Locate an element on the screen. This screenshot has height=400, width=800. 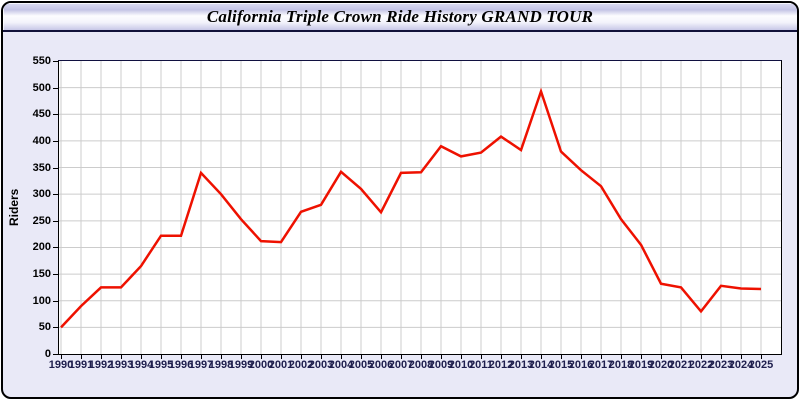
x-axis-tick-label: 2016 is located at coordinates (581, 365).